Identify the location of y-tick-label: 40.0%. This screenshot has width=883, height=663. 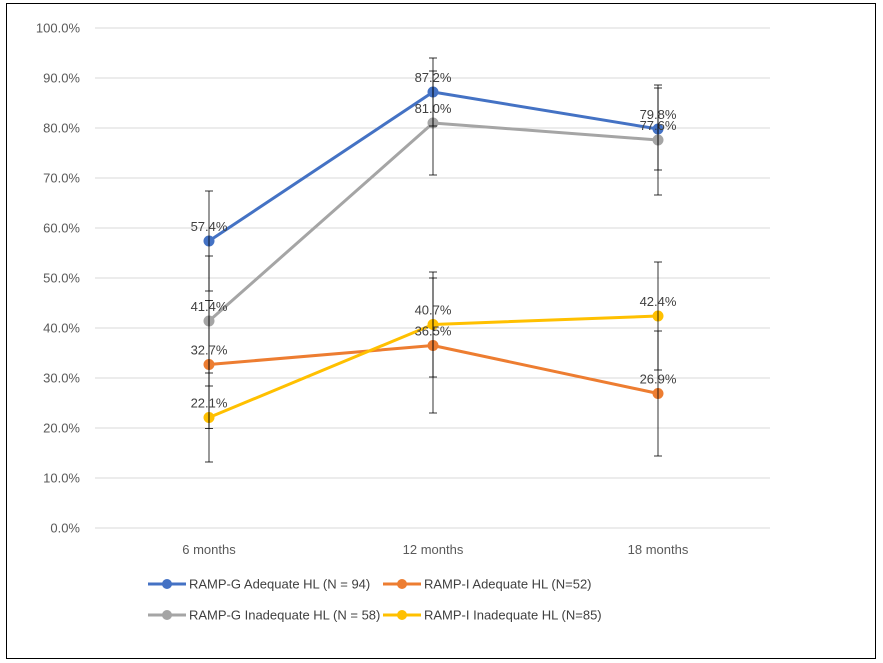
(61, 328).